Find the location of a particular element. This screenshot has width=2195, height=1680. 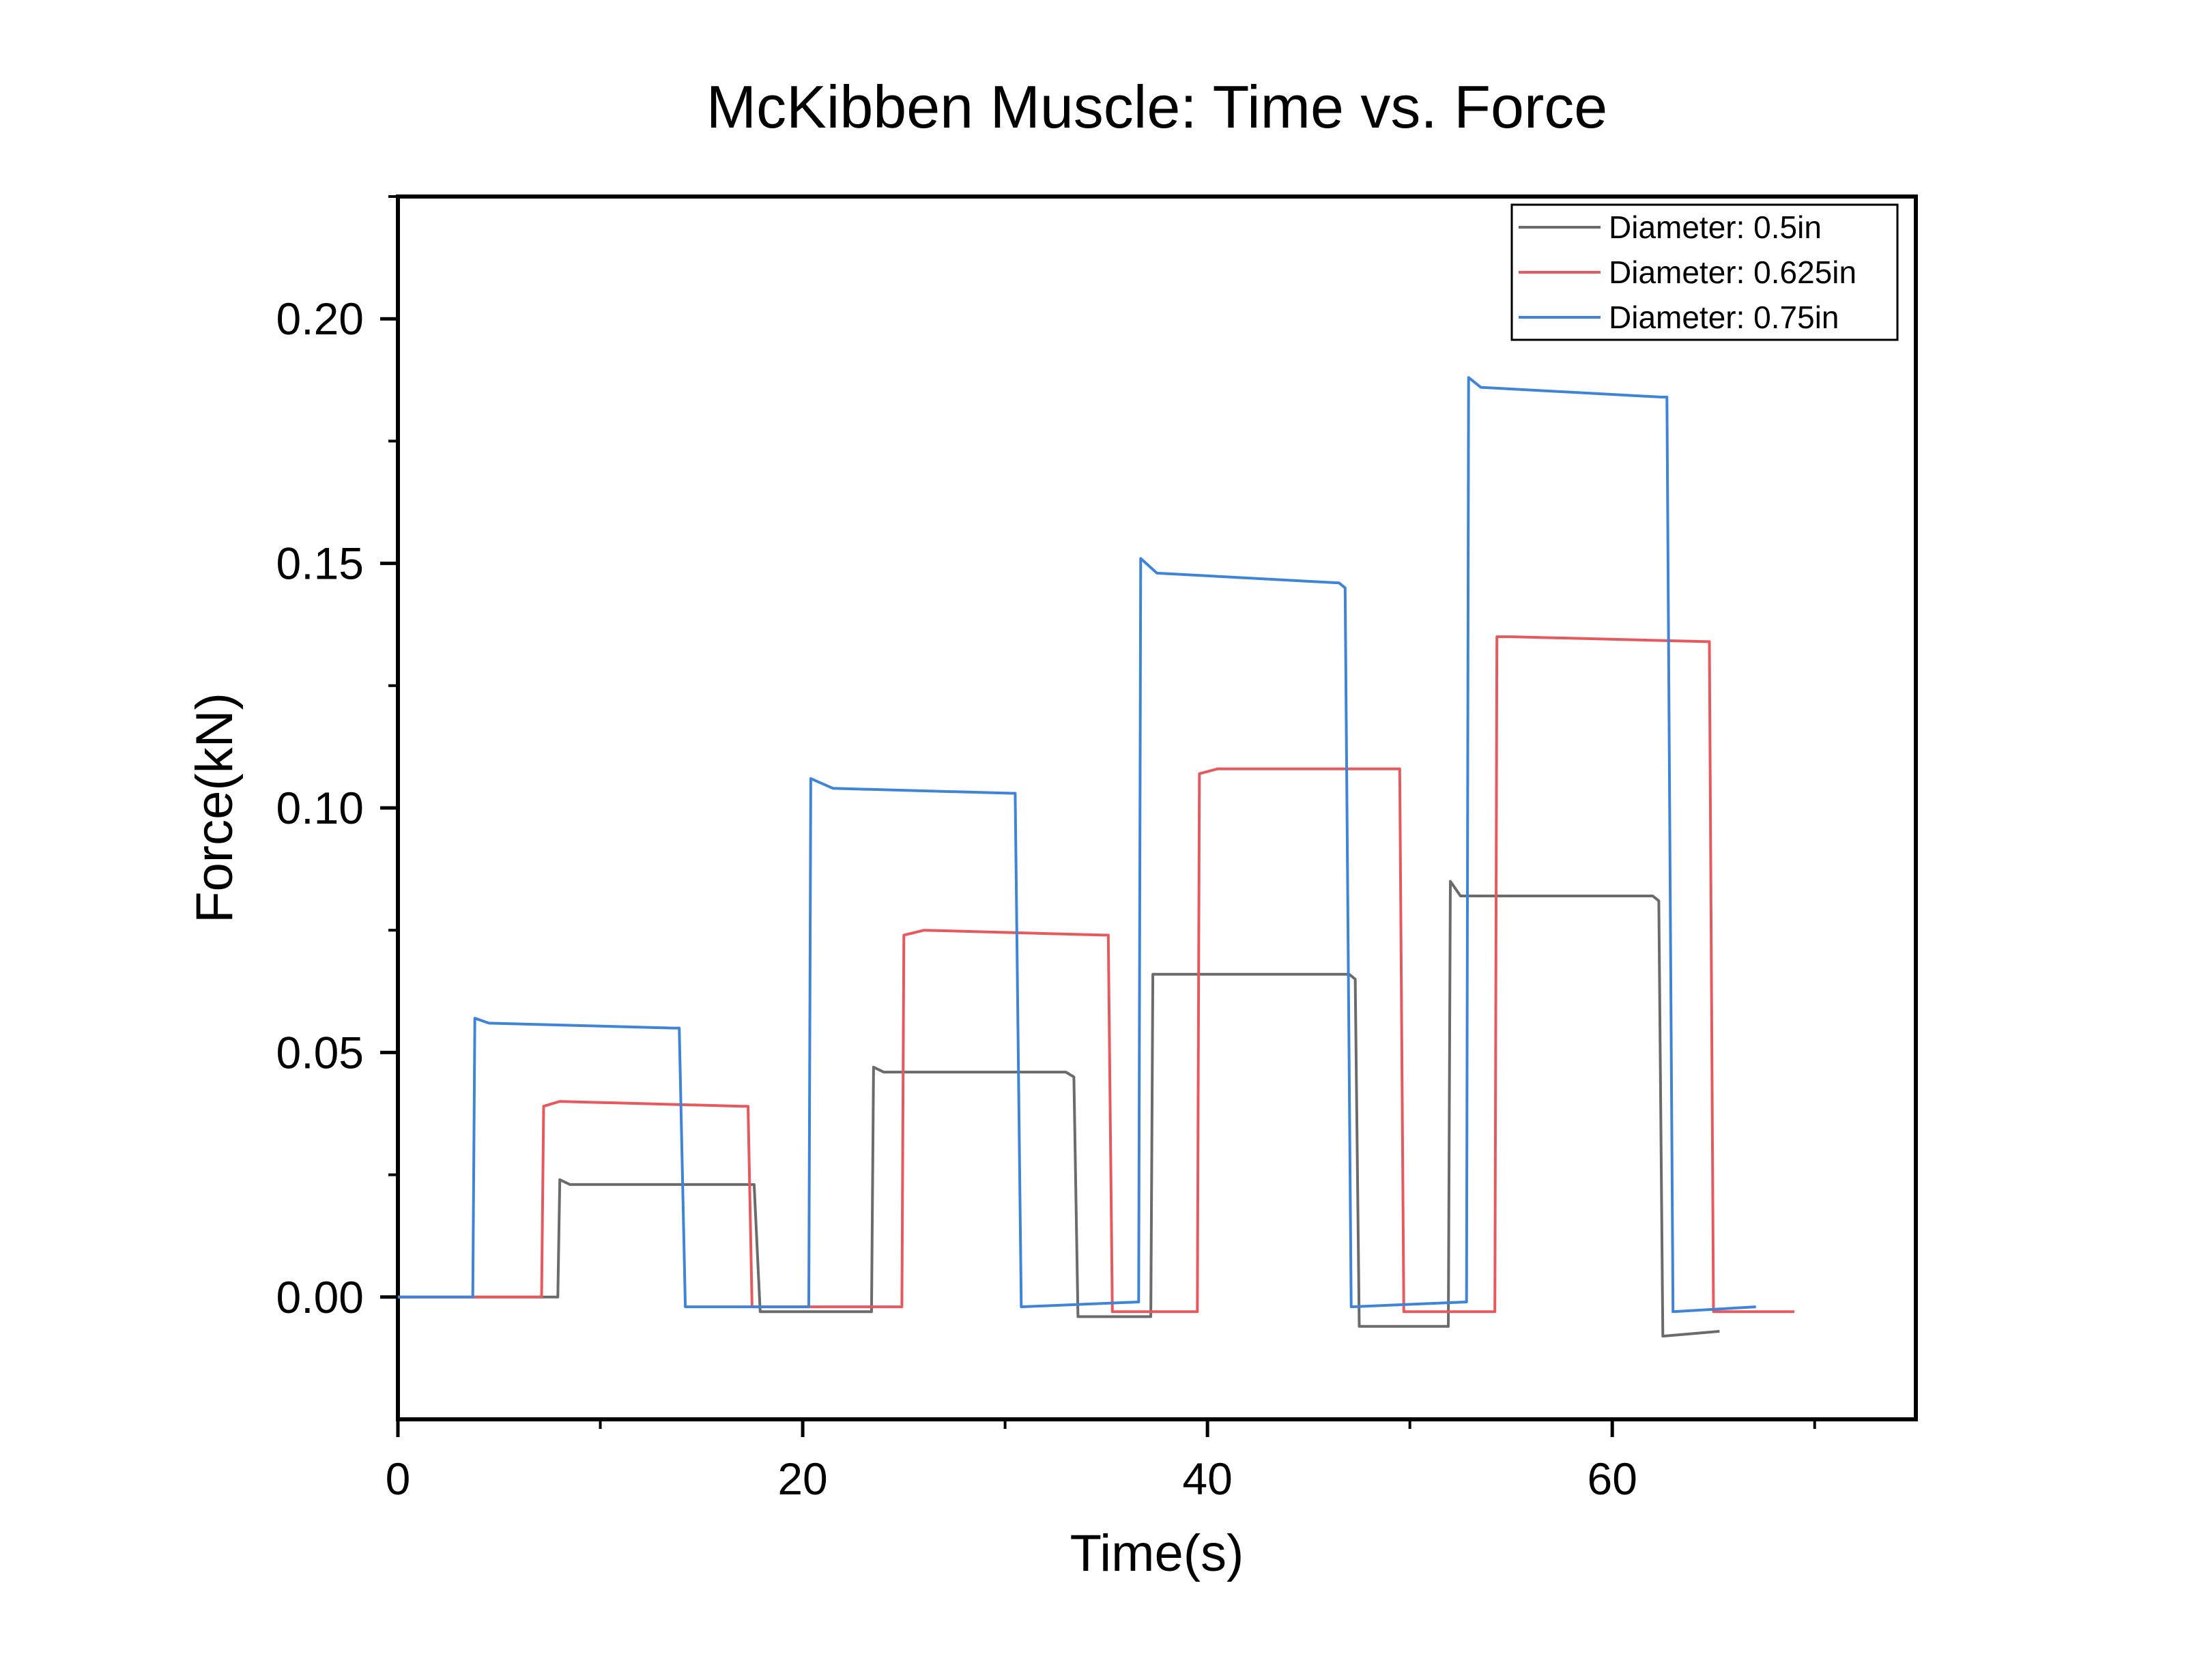

y-tick-label: 0.05 is located at coordinates (320, 1052).